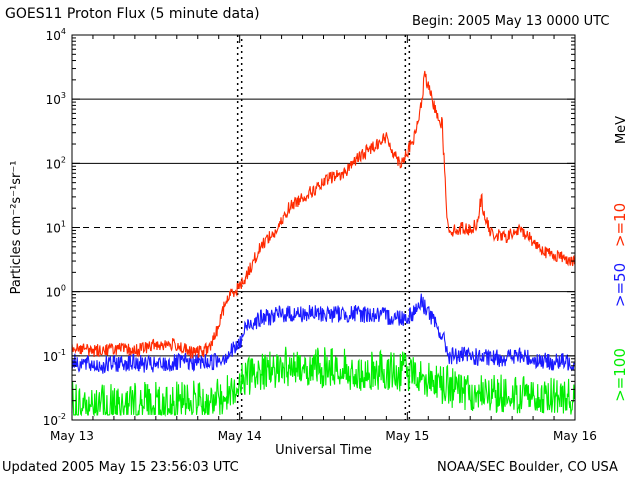 This screenshot has width=640, height=480. I want to click on source-credit: NOAA/SEC Boulder, CO USA, so click(527, 467).